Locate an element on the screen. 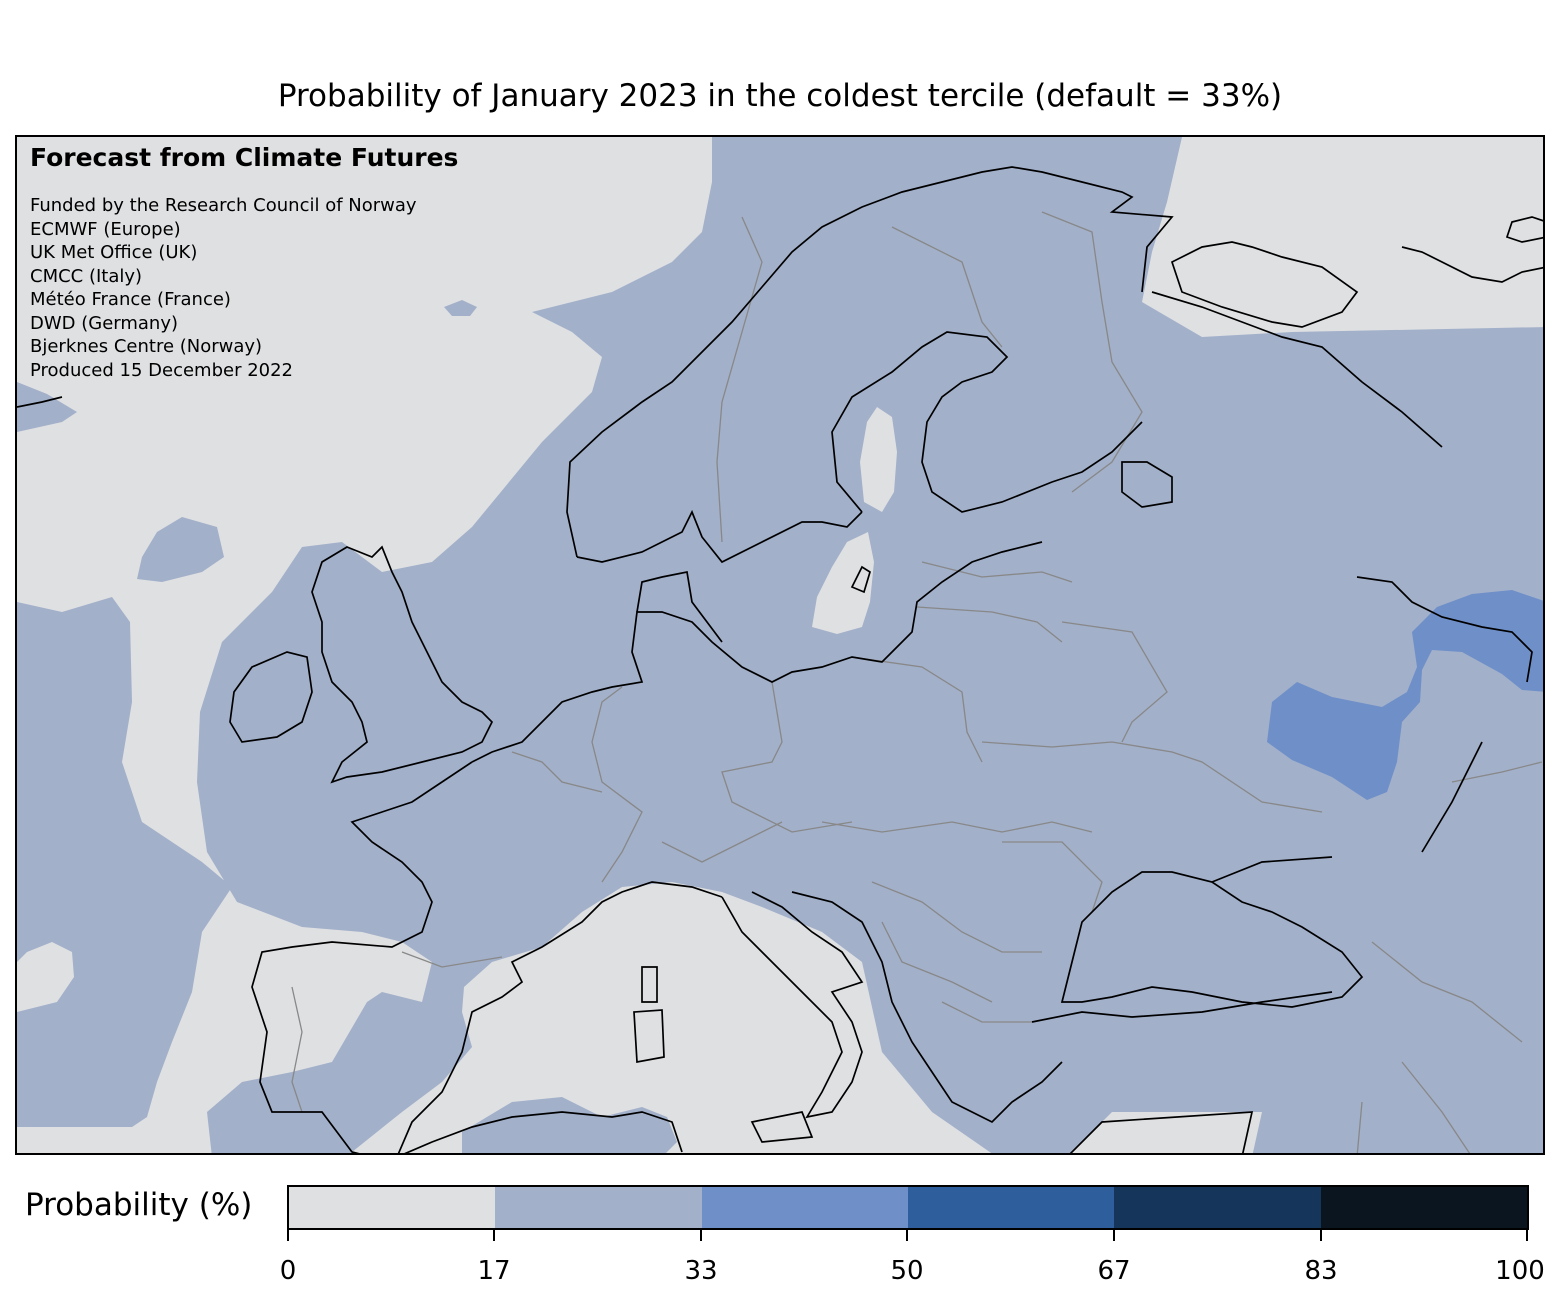  info-line-bjerknes: Bjerknes Centre (Norway) is located at coordinates (146, 346).